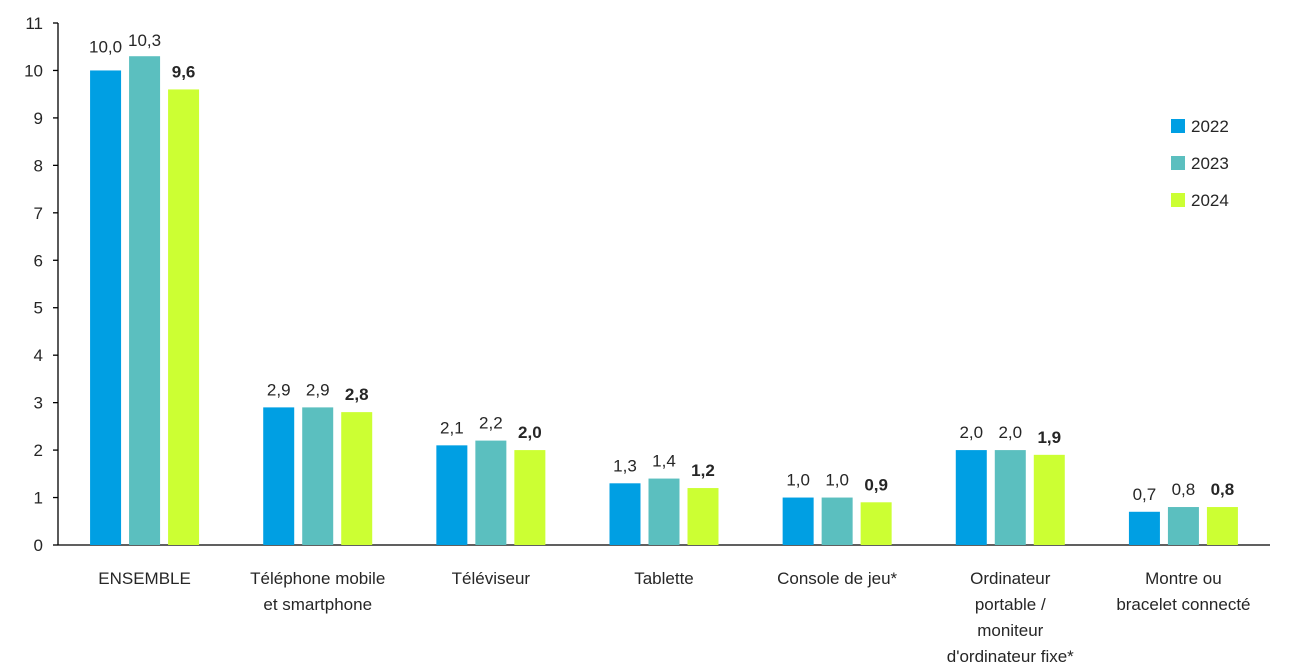  What do you see at coordinates (625, 465) in the screenshot?
I see `data-label: 1,3` at bounding box center [625, 465].